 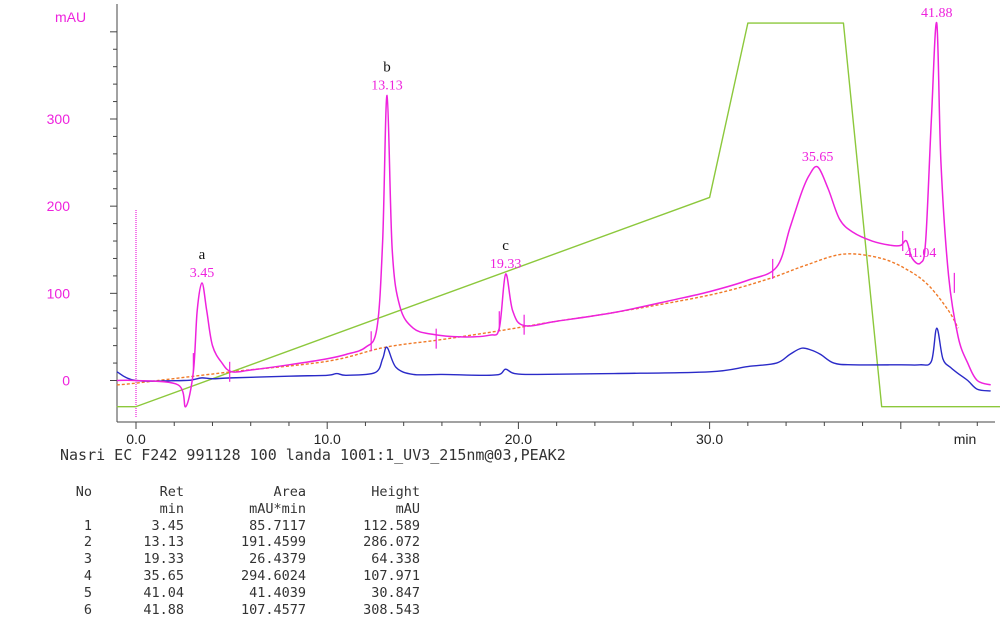 What do you see at coordinates (505, 246) in the screenshot?
I see `peak-letter-label: c` at bounding box center [505, 246].